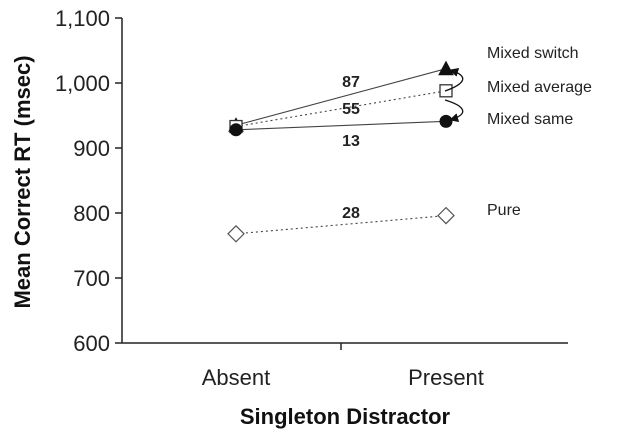  I want to click on y-tick-label: 1,100, so click(82, 18).